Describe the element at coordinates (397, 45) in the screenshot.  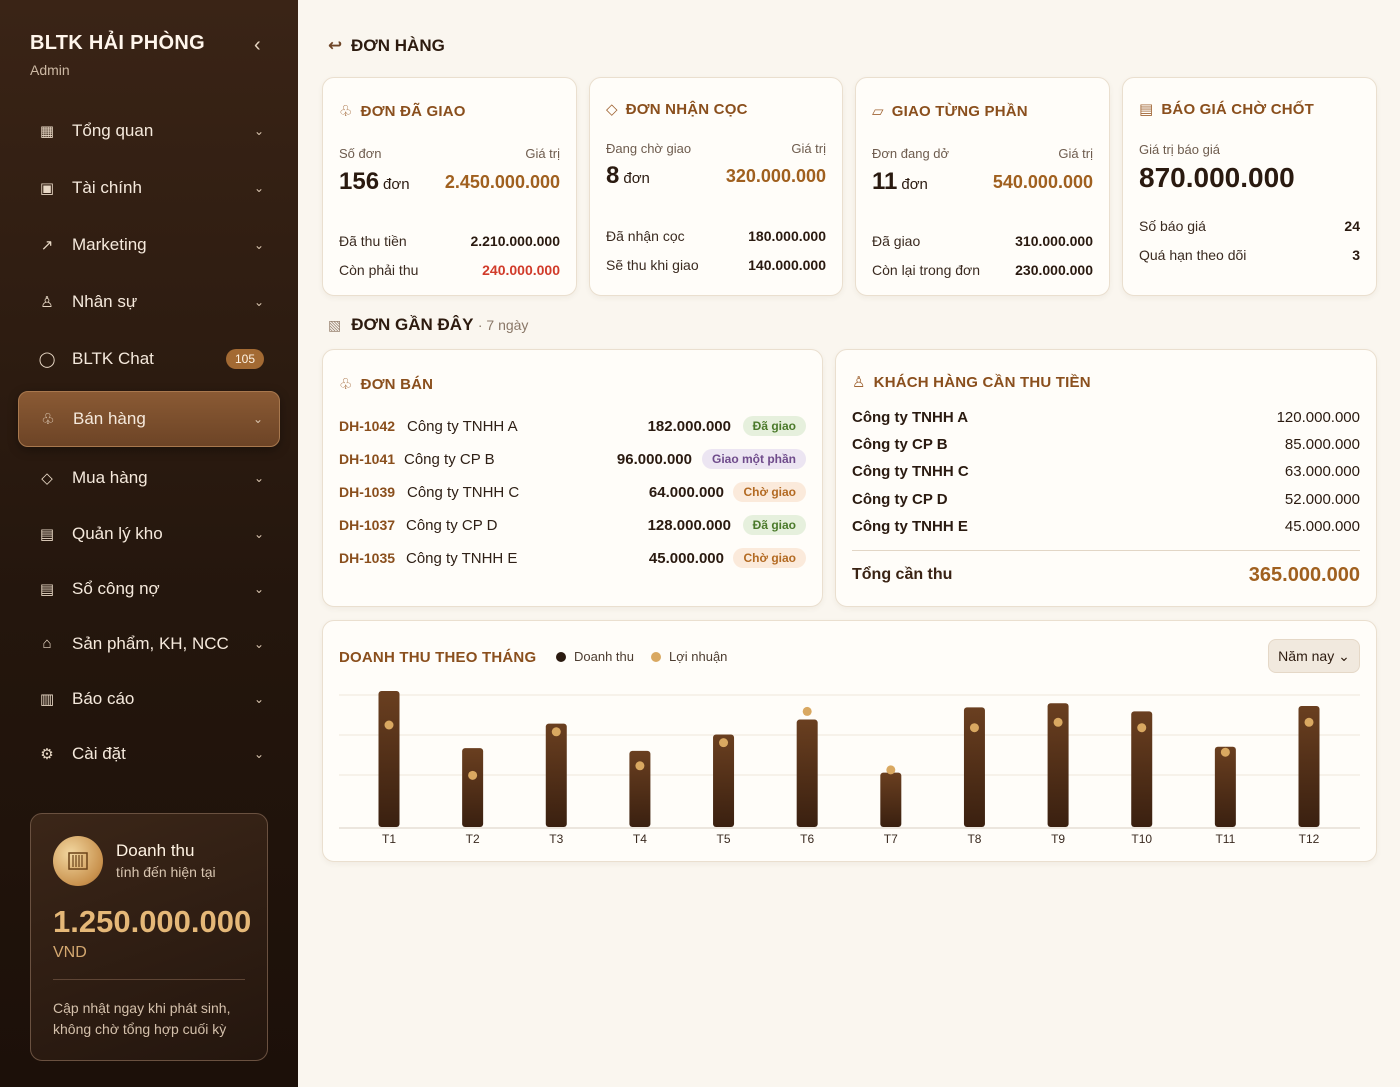
I see `page-title-text: ĐƠN HÀNG` at that location.